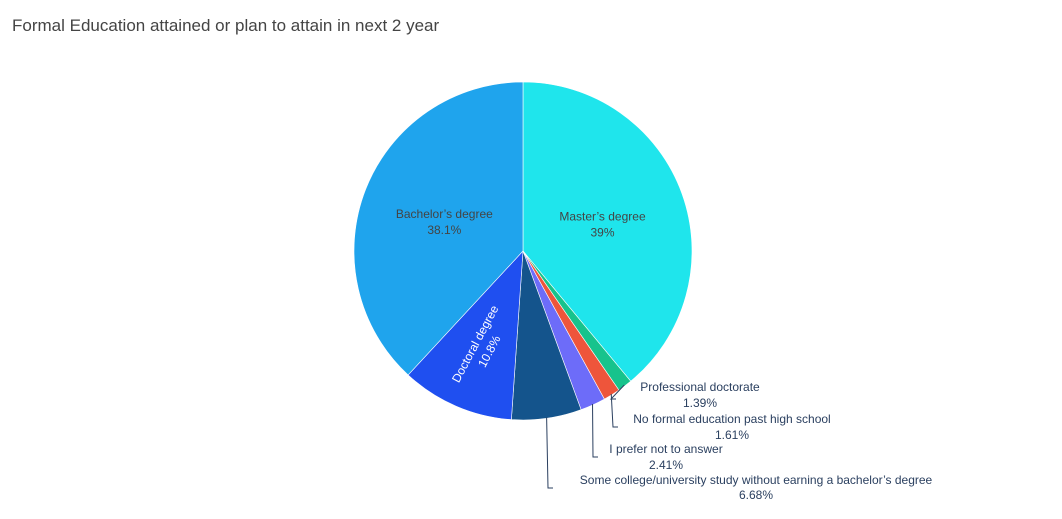  What do you see at coordinates (585, 436) in the screenshot?
I see `leader-lines` at bounding box center [585, 436].